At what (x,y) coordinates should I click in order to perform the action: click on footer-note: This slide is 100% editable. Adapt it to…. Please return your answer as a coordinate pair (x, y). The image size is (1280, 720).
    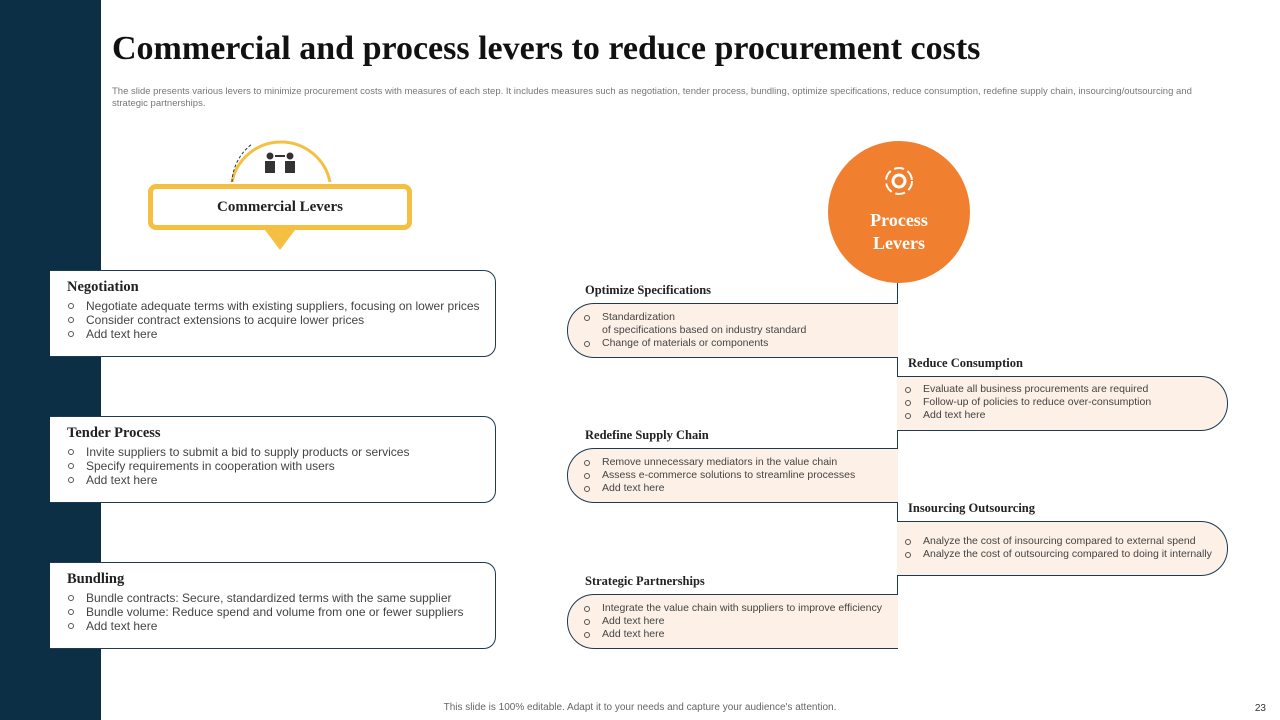
    Looking at the image, I should click on (640, 707).